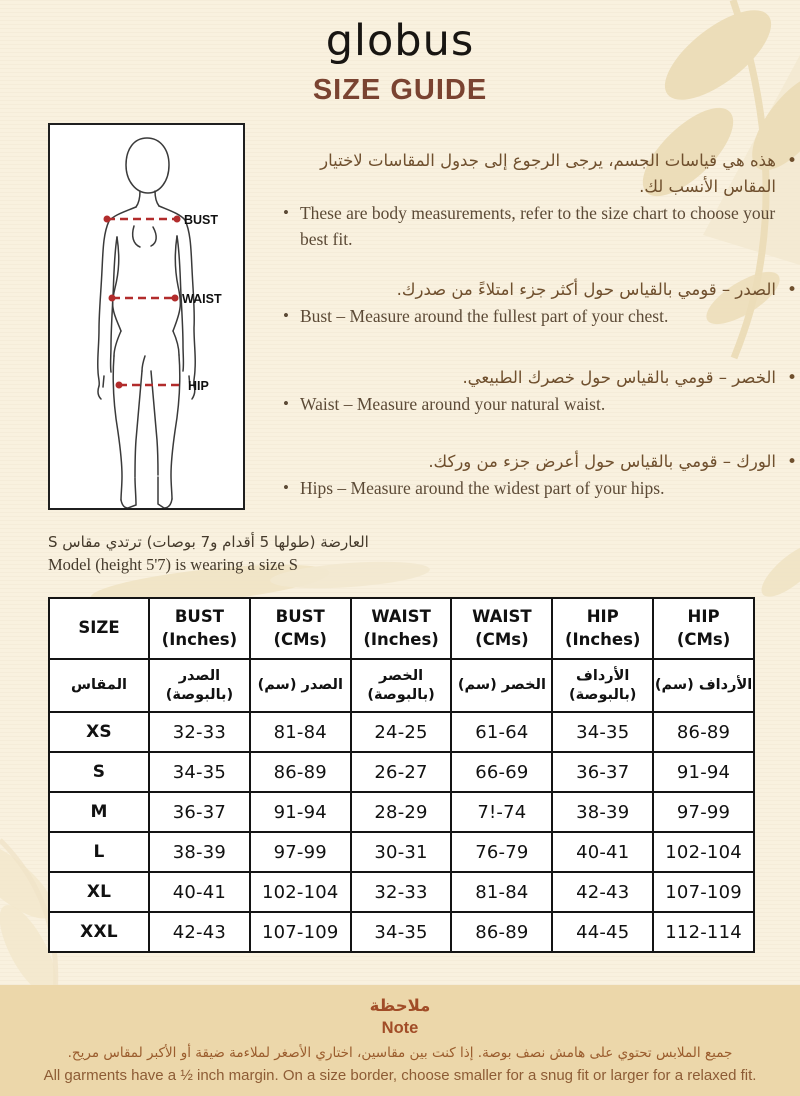  What do you see at coordinates (603, 628) in the screenshot?
I see `column-header-english: HIP (Inches)` at bounding box center [603, 628].